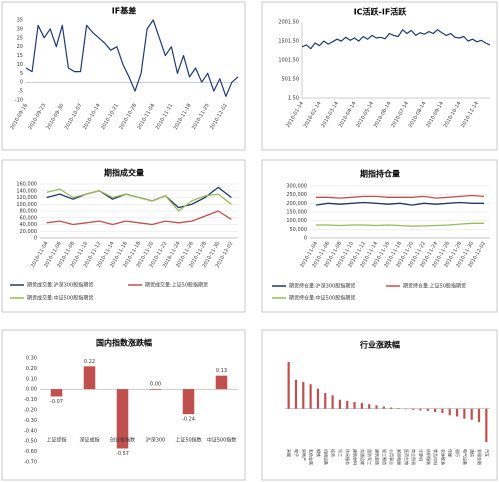 Image resolution: width=499 pixels, height=482 pixels. I want to click on y-tick-label: 20,000, so click(29, 232).